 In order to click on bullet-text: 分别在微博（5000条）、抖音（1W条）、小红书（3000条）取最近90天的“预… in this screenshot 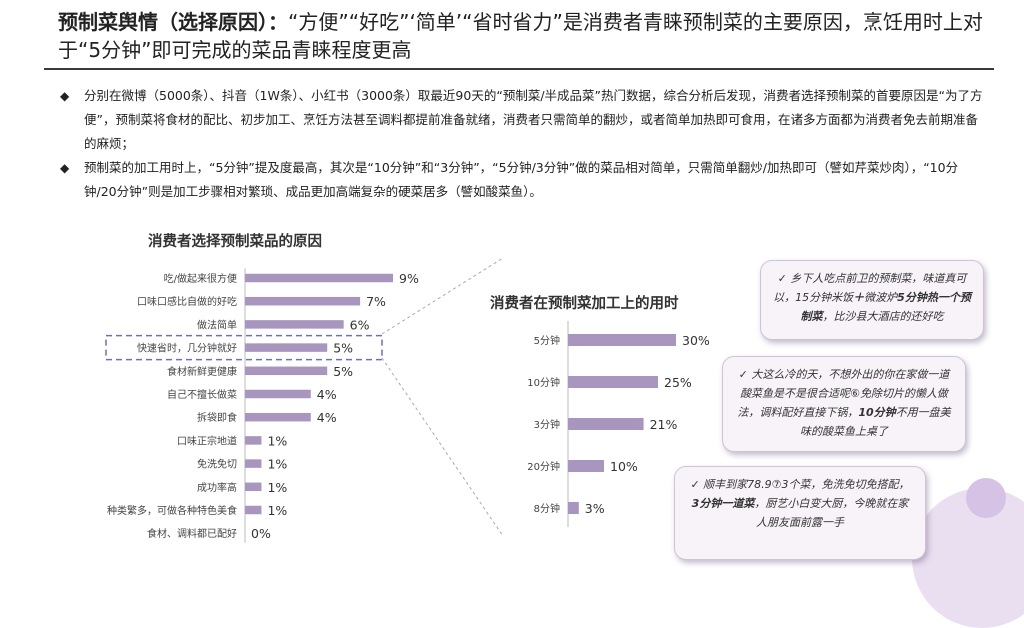, I will do `click(533, 119)`.